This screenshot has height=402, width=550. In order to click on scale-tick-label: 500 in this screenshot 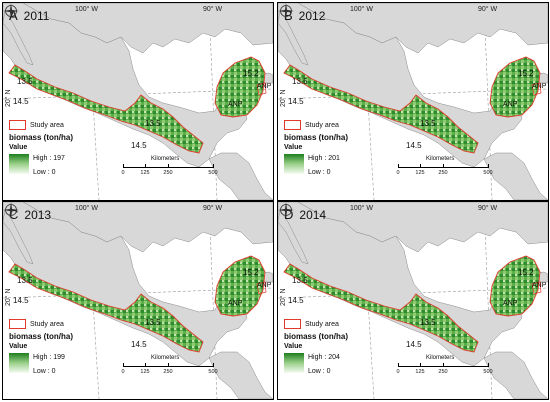, I will do `click(213, 173)`.